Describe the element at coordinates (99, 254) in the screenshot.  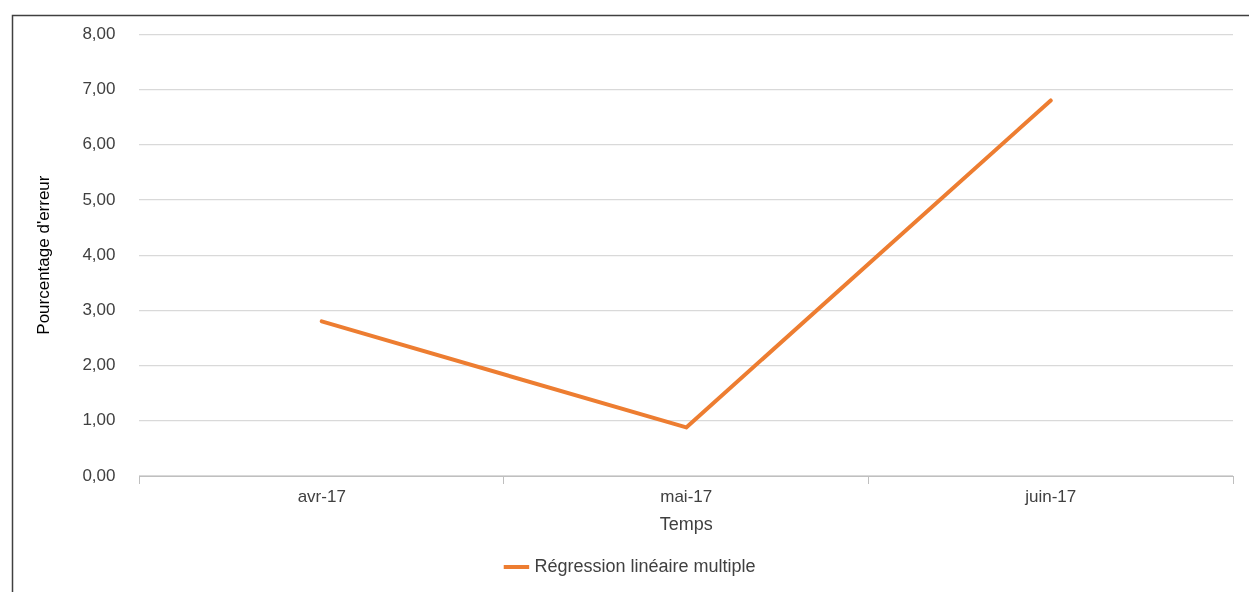
I see `y-tick-label: 4,00` at that location.